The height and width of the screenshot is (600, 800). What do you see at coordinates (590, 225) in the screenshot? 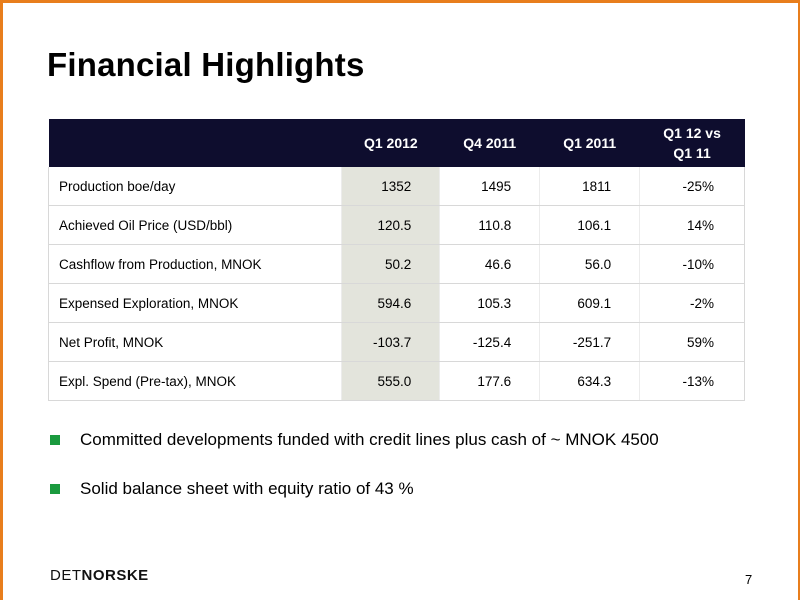
I see `cell-q1-2011: 106.1` at bounding box center [590, 225].